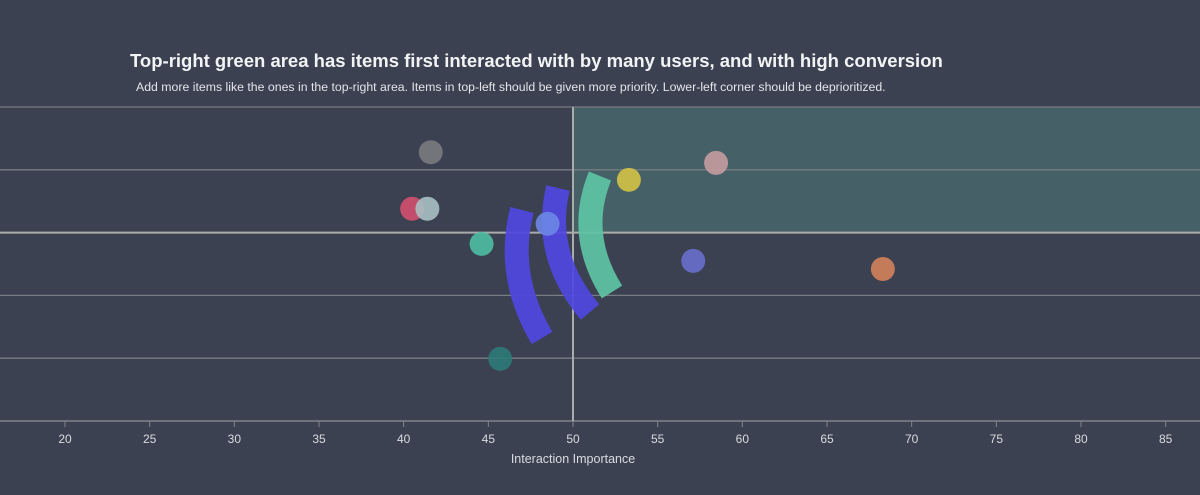 This screenshot has height=495, width=1200. What do you see at coordinates (827, 439) in the screenshot?
I see `x-tick-label: 65` at bounding box center [827, 439].